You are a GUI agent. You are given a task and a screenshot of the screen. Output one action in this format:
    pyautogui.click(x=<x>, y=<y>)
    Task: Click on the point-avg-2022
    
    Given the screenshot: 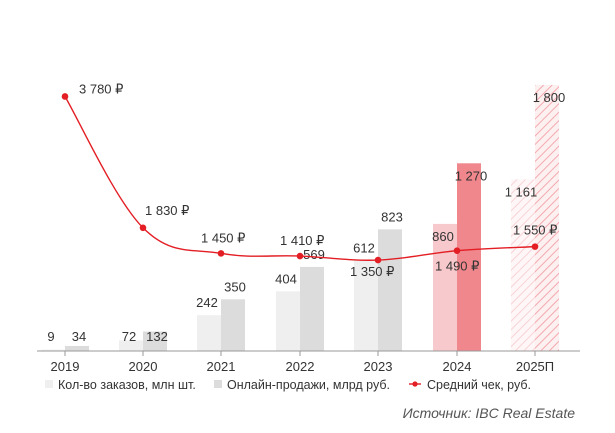 What is the action you would take?
    pyautogui.click(x=300, y=256)
    